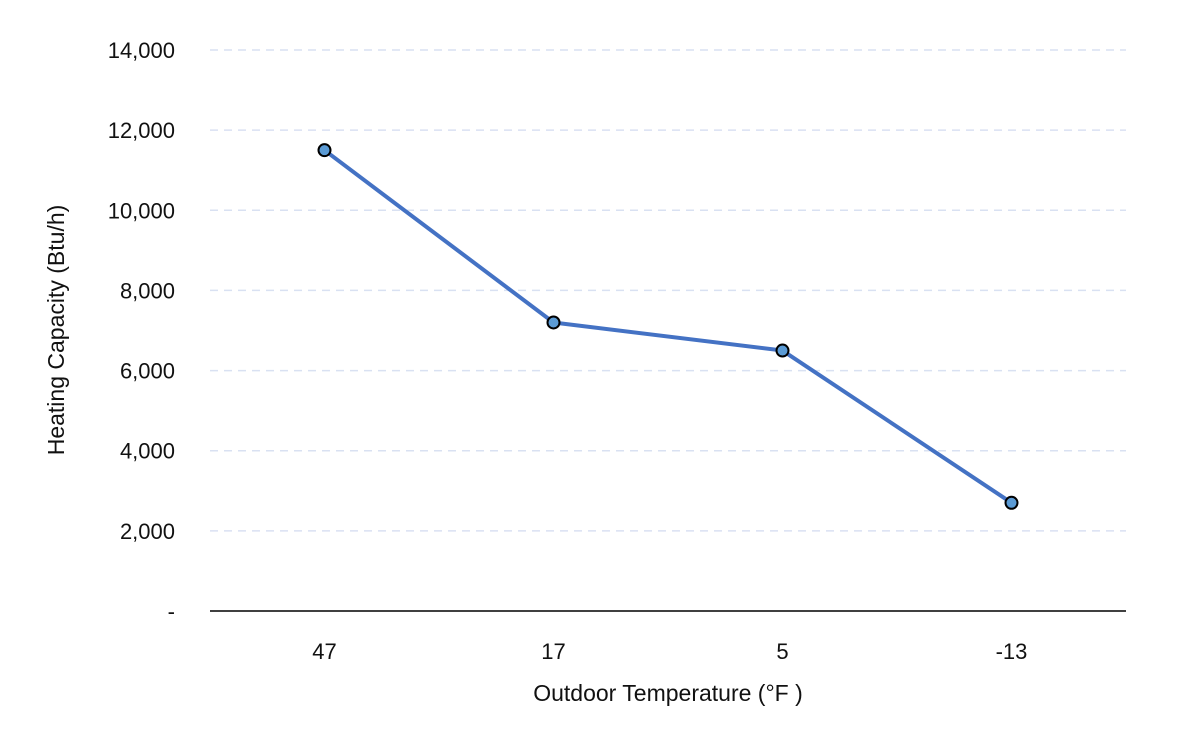  What do you see at coordinates (147, 371) in the screenshot?
I see `y-tick-label: 6,000` at bounding box center [147, 371].